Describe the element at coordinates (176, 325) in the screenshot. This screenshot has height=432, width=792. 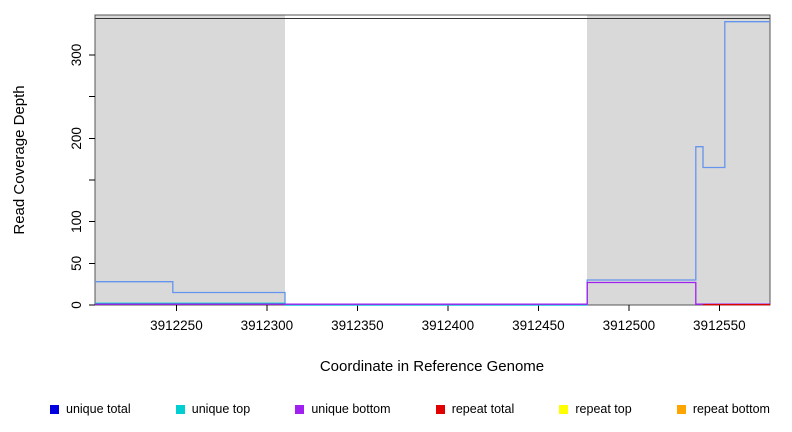
I see `x-tick-label: 3912250` at that location.